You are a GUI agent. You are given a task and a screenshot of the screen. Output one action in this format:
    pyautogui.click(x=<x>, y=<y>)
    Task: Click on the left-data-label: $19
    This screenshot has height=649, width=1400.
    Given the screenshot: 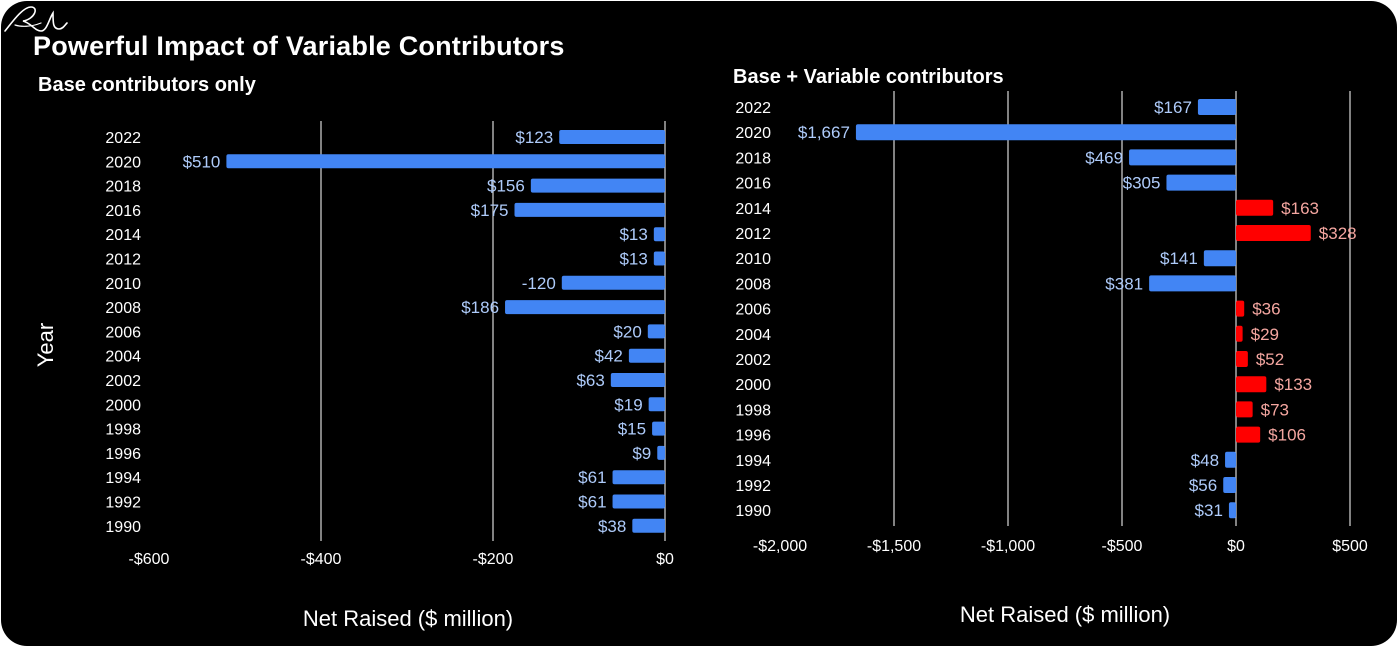 What is the action you would take?
    pyautogui.click(x=628, y=404)
    